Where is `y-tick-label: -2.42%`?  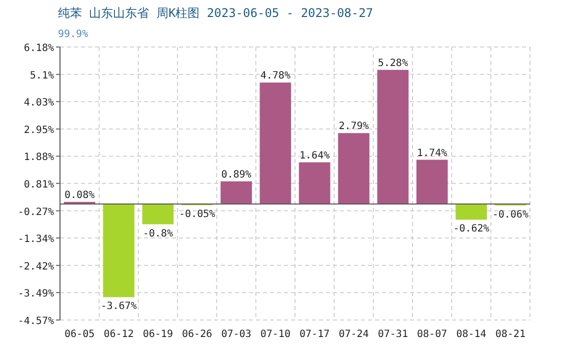
y-tick-label: -2.42% is located at coordinates (36, 266).